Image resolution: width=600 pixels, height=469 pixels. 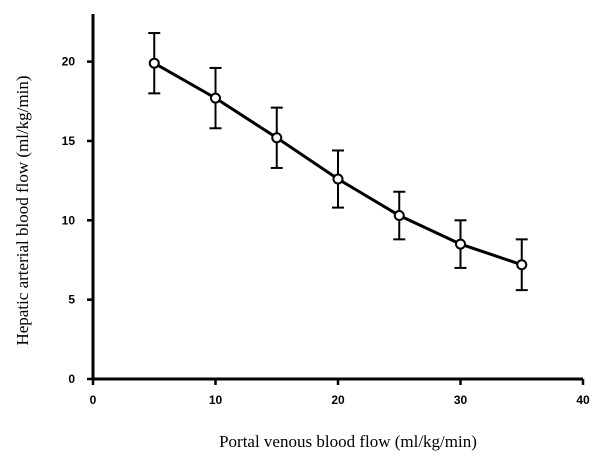 I want to click on y-tick-label: 20, so click(x=69, y=62).